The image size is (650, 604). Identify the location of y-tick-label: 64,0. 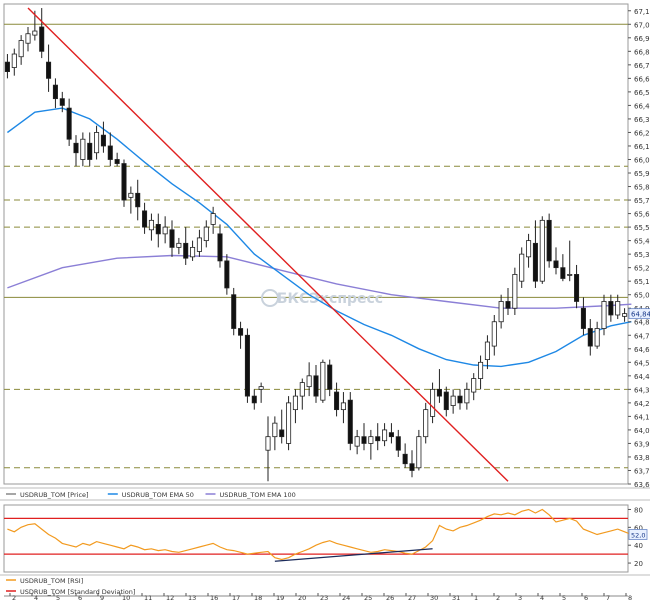
(642, 431).